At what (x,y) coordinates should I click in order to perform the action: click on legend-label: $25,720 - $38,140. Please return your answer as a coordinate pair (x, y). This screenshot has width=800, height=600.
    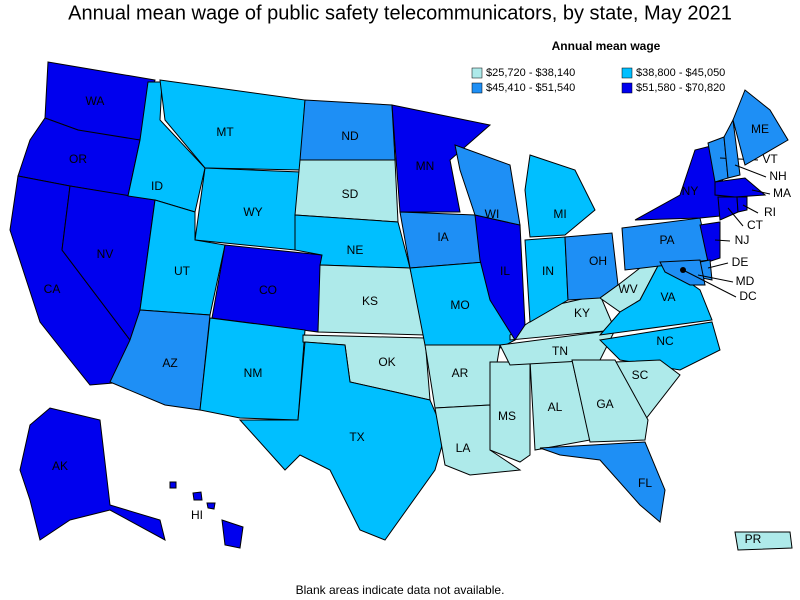
    Looking at the image, I should click on (530, 73).